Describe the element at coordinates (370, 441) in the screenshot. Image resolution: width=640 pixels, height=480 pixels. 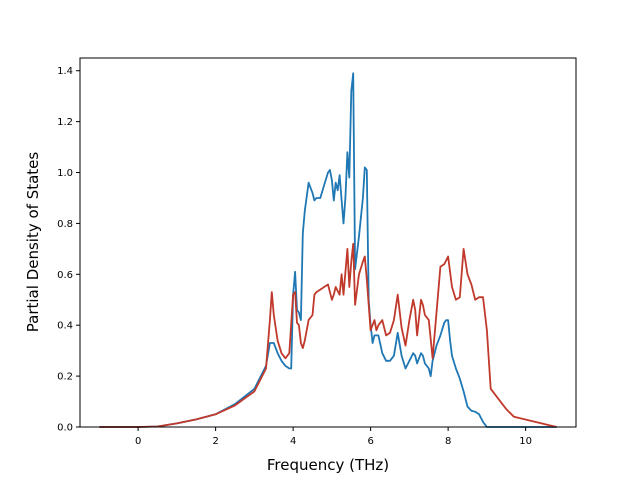
I see `x-tick-label: 6` at that location.